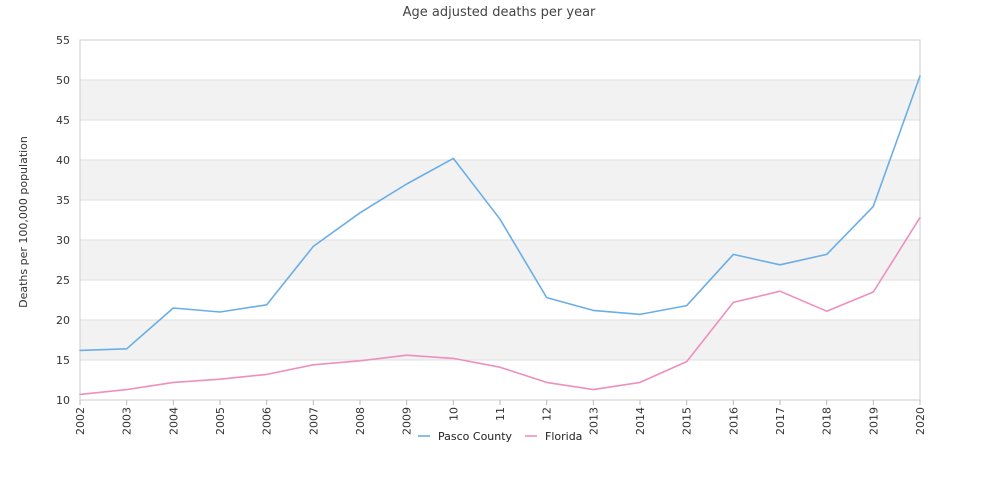 The width and height of the screenshot is (1000, 504). I want to click on y-tick-label: 20, so click(63, 320).